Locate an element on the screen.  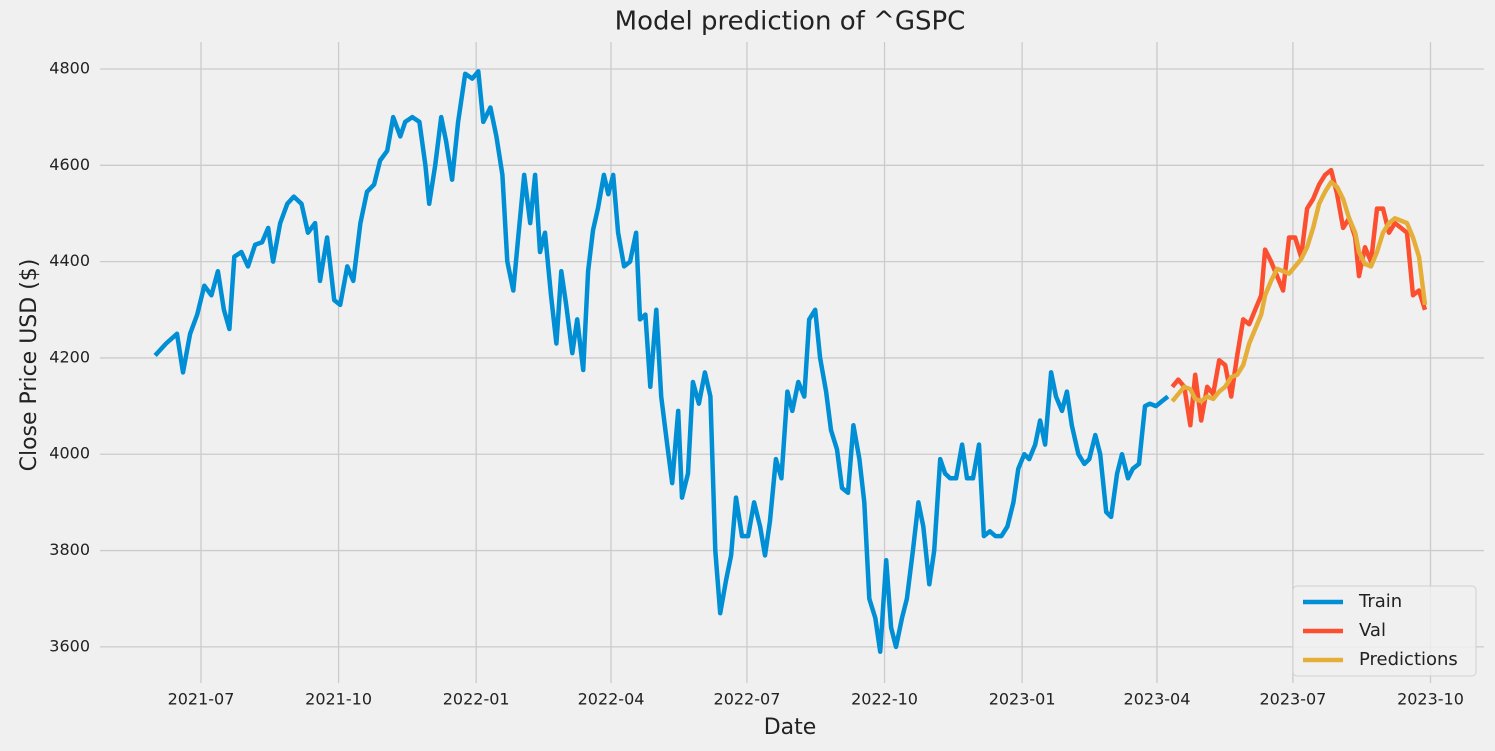
y-tick-label: 4800 is located at coordinates (69, 67).